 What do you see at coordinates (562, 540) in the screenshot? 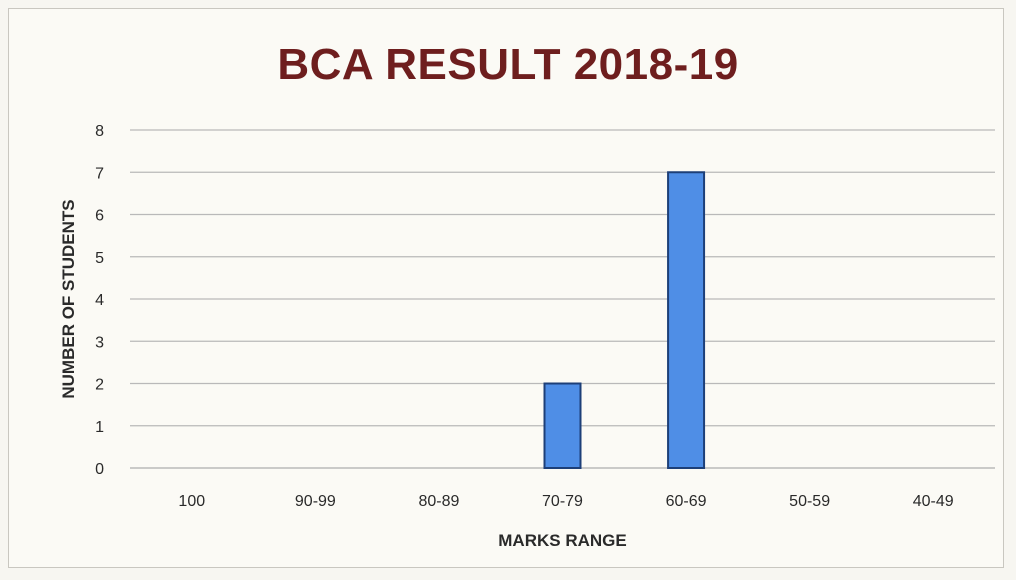
I see `x-axis-title: MARKS RANGE` at bounding box center [562, 540].